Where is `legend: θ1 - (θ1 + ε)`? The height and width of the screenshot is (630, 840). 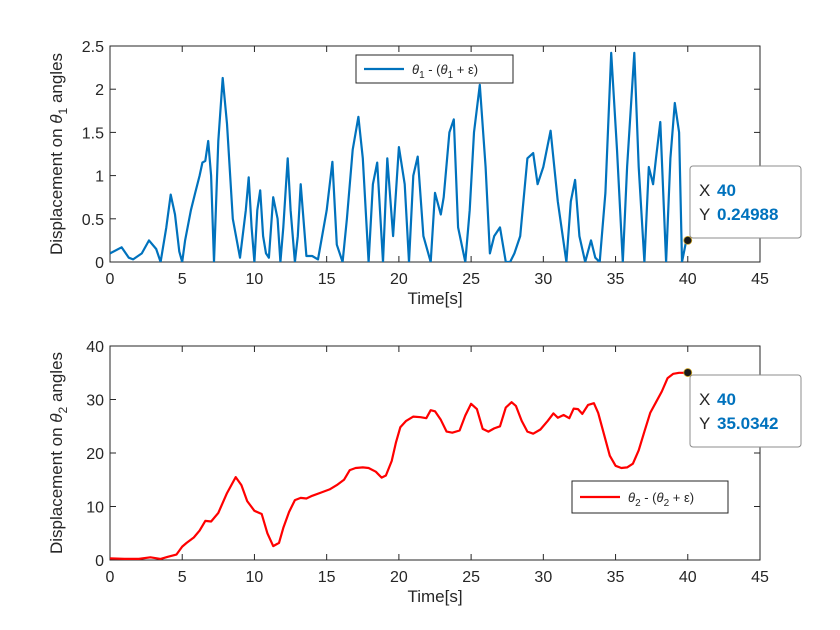 legend: θ1 - (θ1 + ε) is located at coordinates (434, 69).